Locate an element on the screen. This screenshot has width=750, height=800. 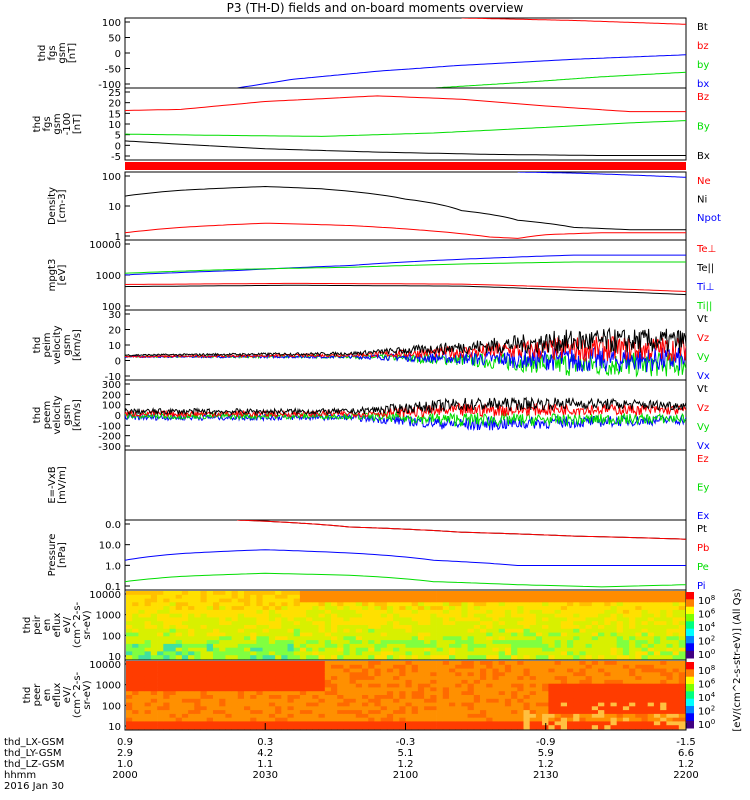
colorbar-label: [eV/(cm^2-s-str-eV)] (All Qs) is located at coordinates (737, 659).